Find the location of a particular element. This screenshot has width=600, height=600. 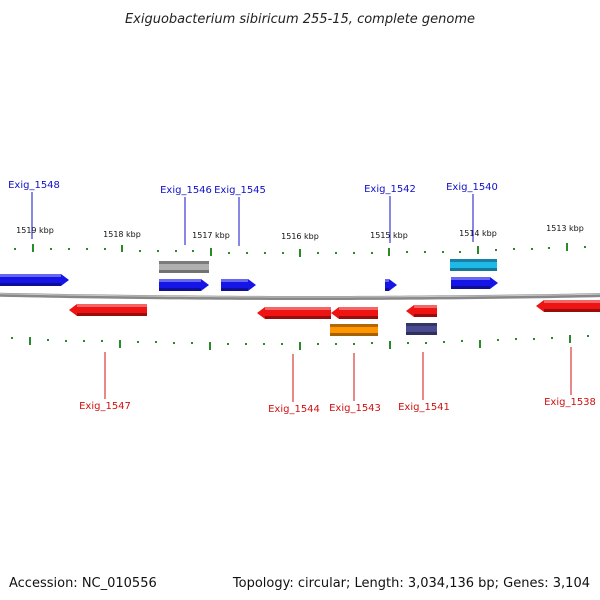

scale-tick-label: 1513 kbp is located at coordinates (565, 228).